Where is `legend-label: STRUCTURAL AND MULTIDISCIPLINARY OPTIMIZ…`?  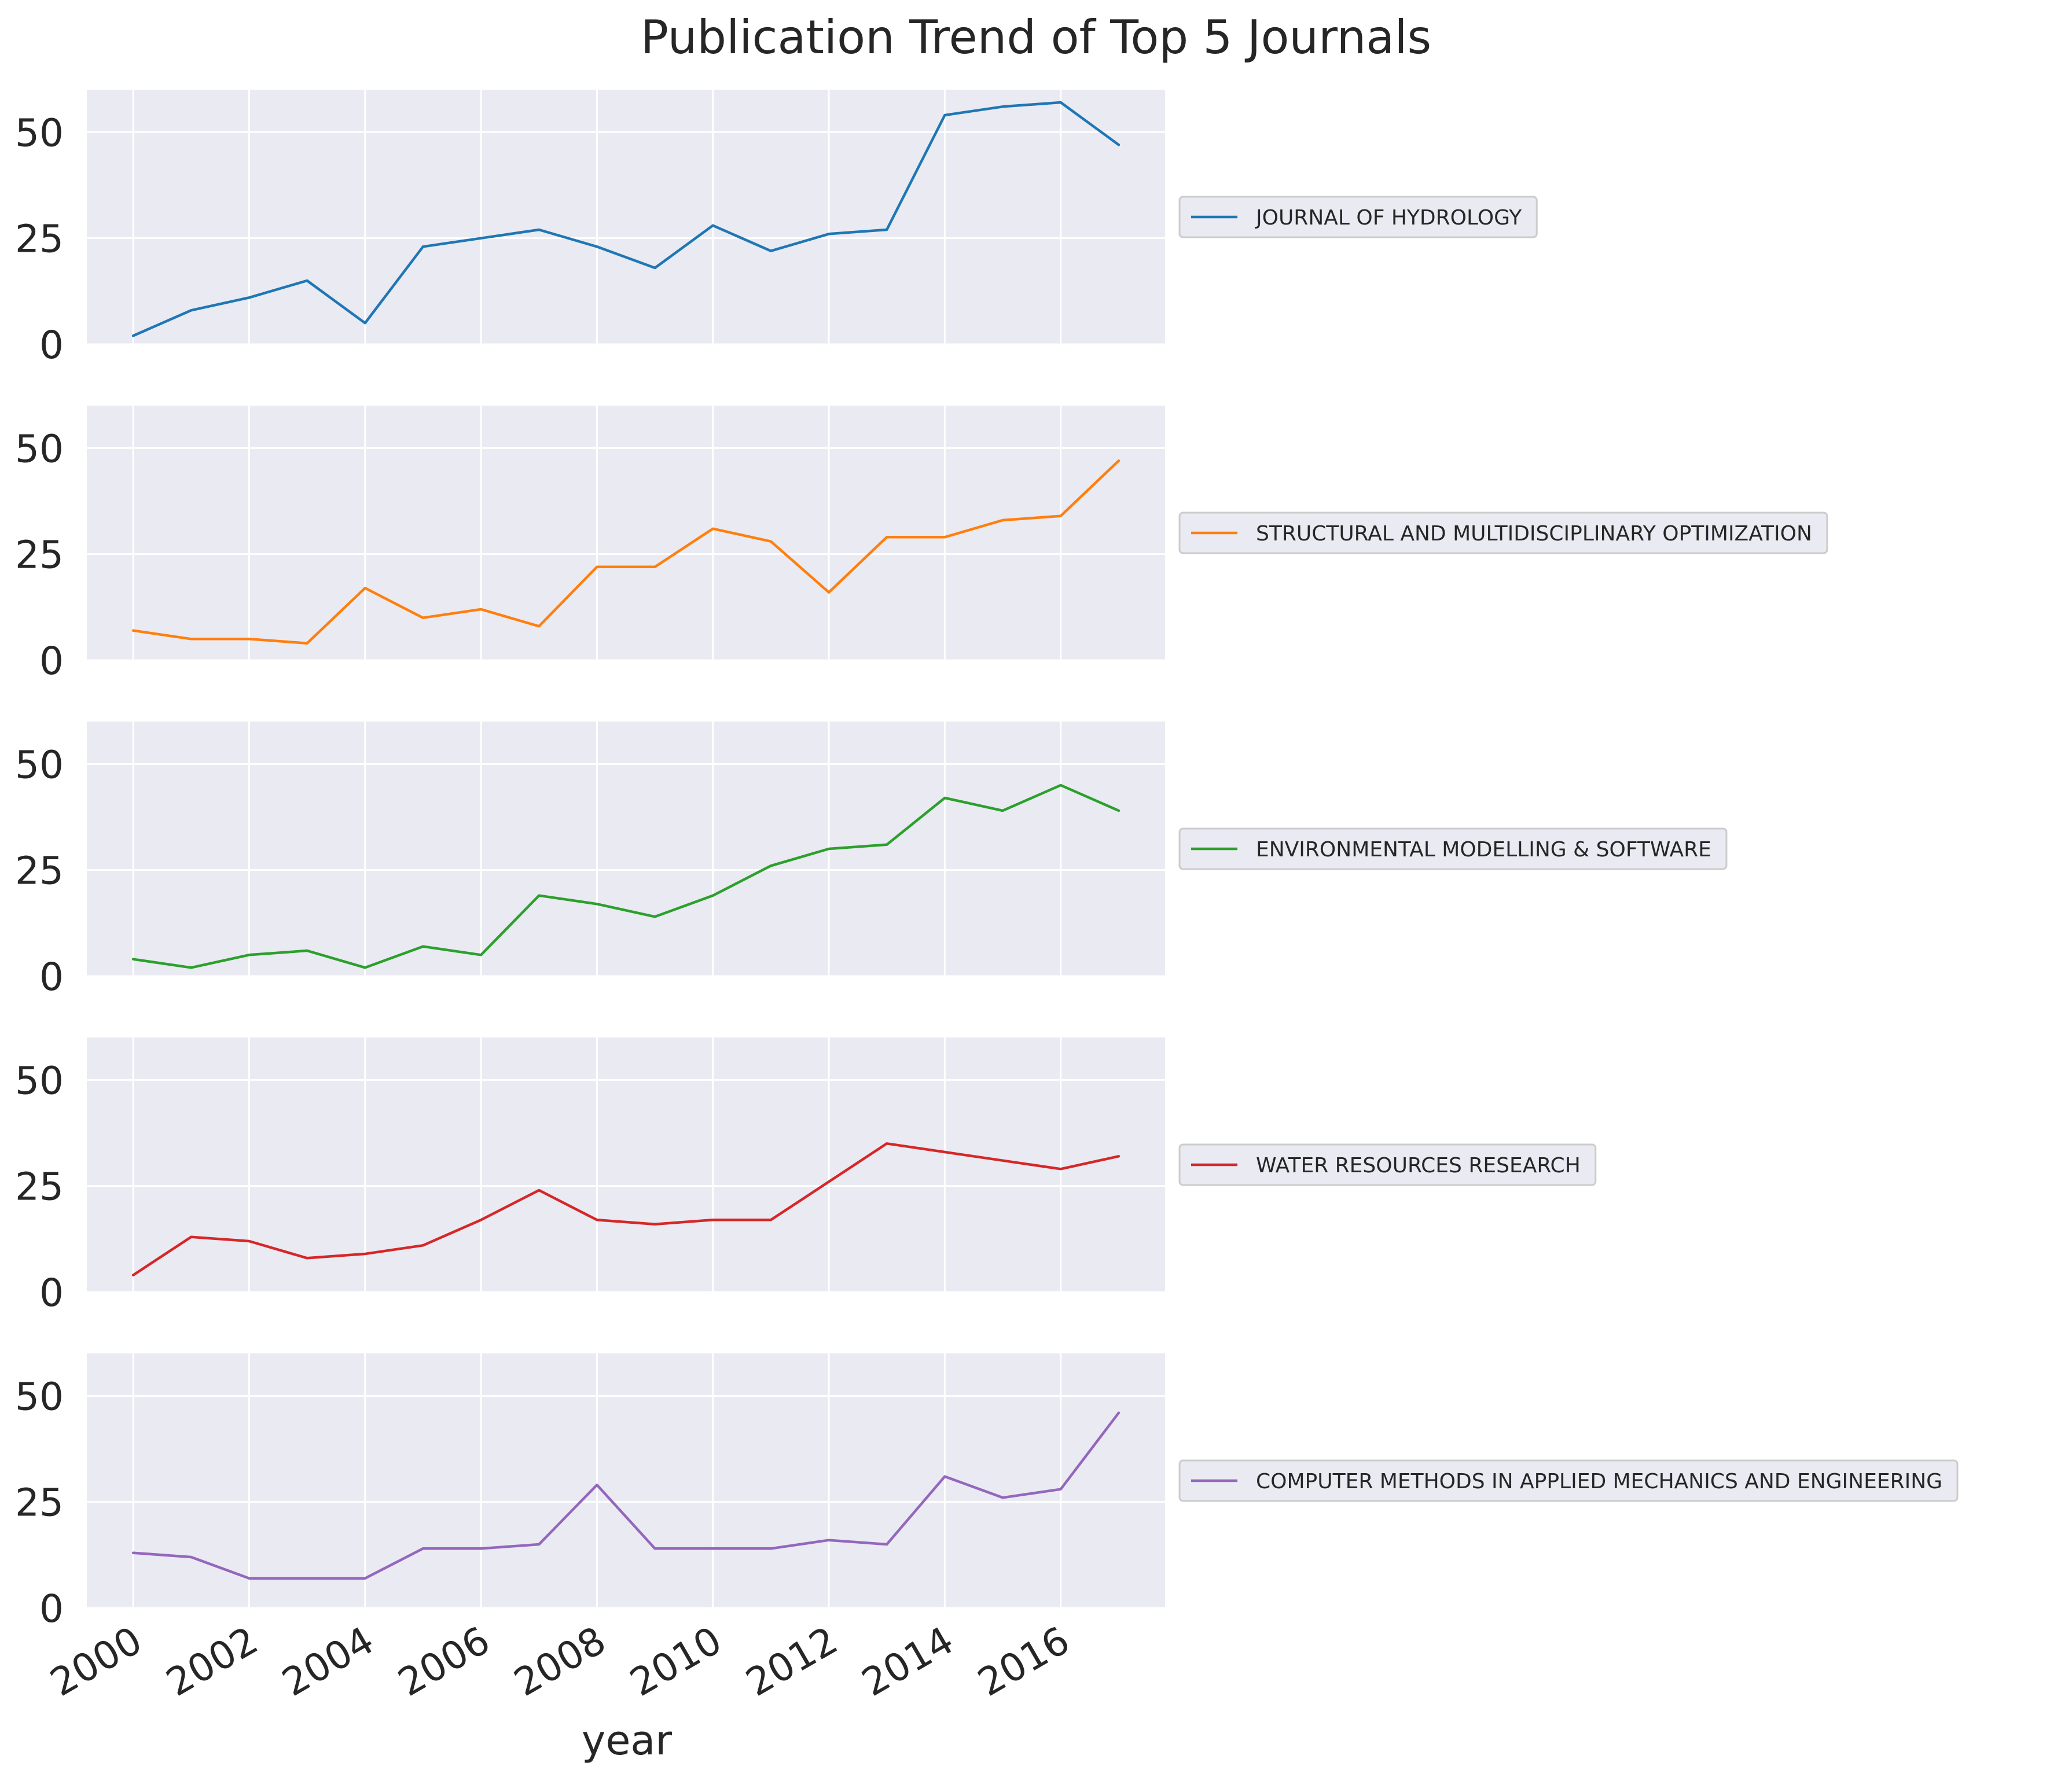 legend-label: STRUCTURAL AND MULTIDISCIPLINARY OPTIMIZ… is located at coordinates (1534, 534).